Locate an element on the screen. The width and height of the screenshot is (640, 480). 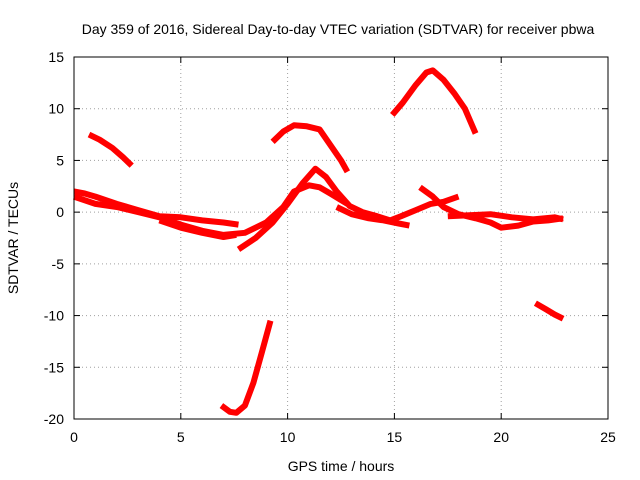
x-tick-label: 10 is located at coordinates (288, 437).